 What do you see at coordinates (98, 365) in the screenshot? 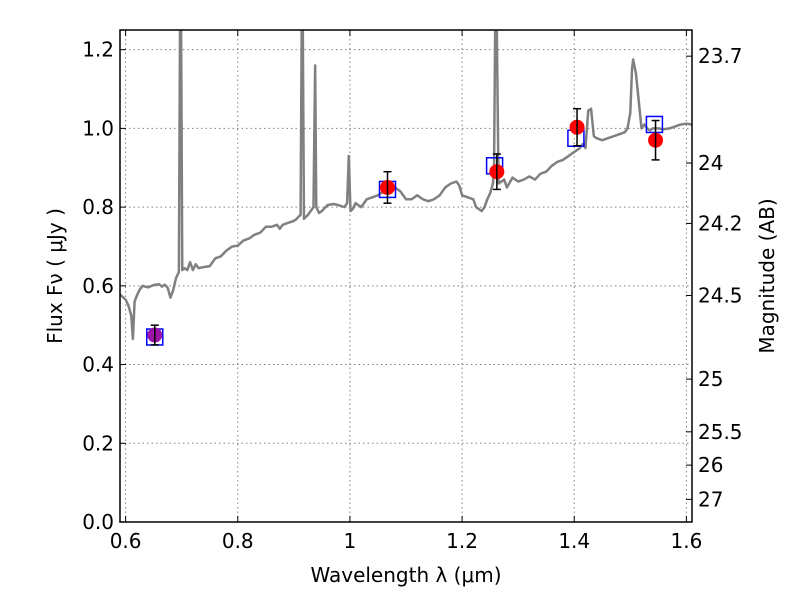
I see `y-tick-label: 0.4` at bounding box center [98, 365].